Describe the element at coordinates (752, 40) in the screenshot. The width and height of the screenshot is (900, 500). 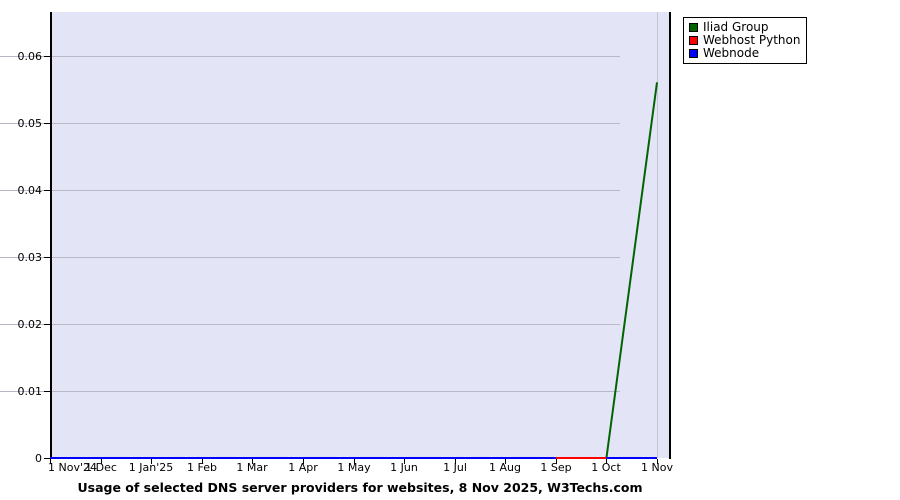
I see `legend-item-label: Webhost Python` at that location.